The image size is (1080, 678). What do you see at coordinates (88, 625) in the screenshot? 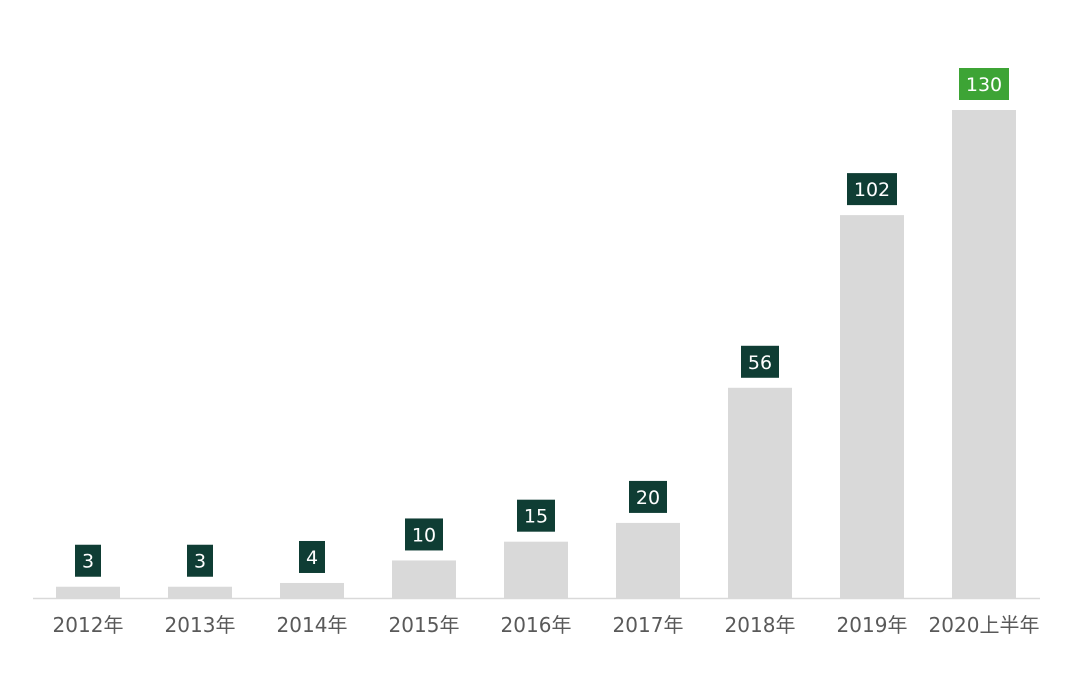
I see `x-tick-label: 2012年` at bounding box center [88, 625].